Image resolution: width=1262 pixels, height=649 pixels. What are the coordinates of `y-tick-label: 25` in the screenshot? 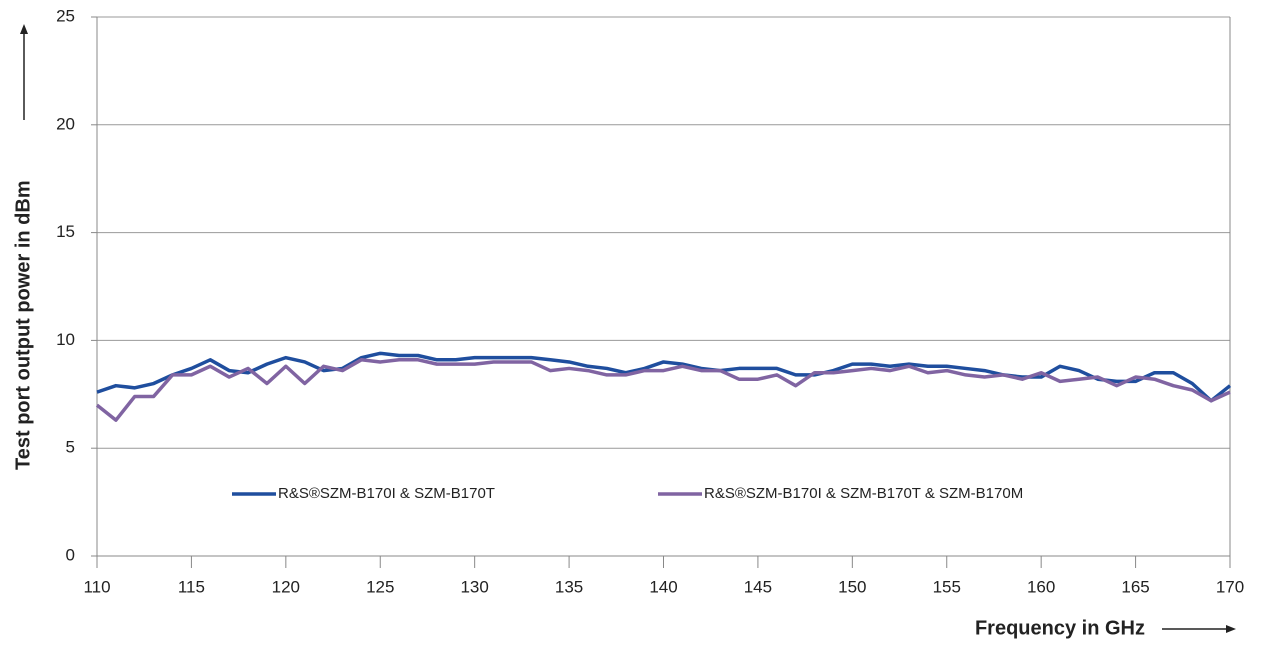 It's located at (65, 15).